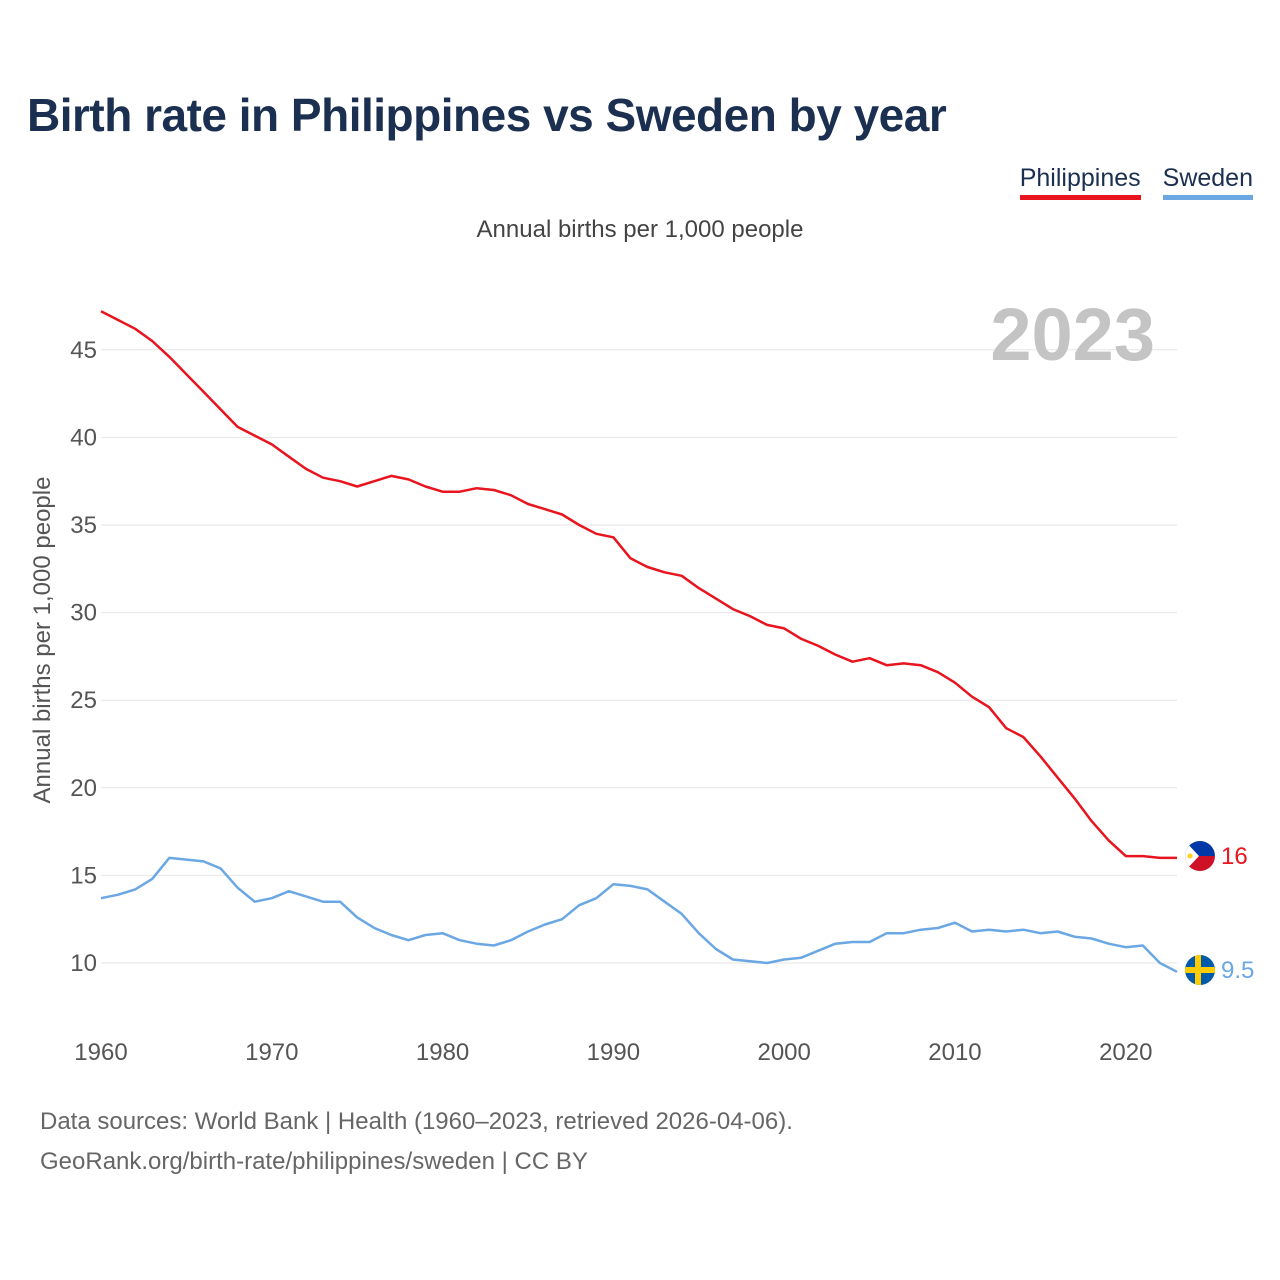  What do you see at coordinates (83, 525) in the screenshot?
I see `y-tick-label: 35` at bounding box center [83, 525].